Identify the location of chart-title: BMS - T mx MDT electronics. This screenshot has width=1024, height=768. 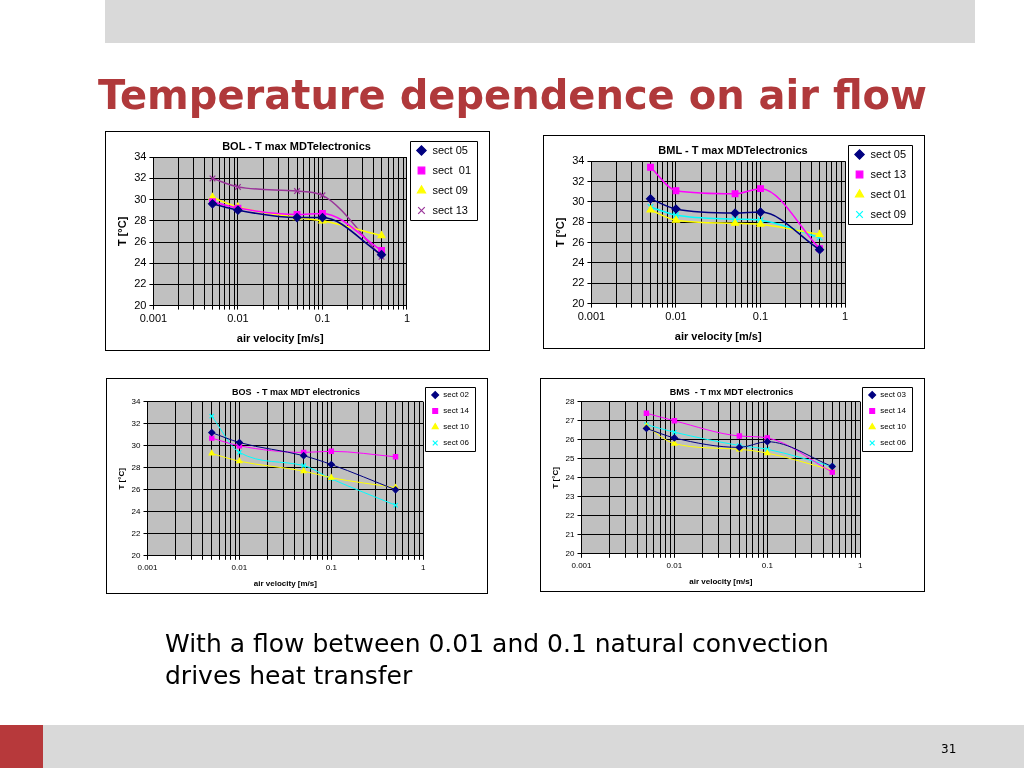
(731, 391).